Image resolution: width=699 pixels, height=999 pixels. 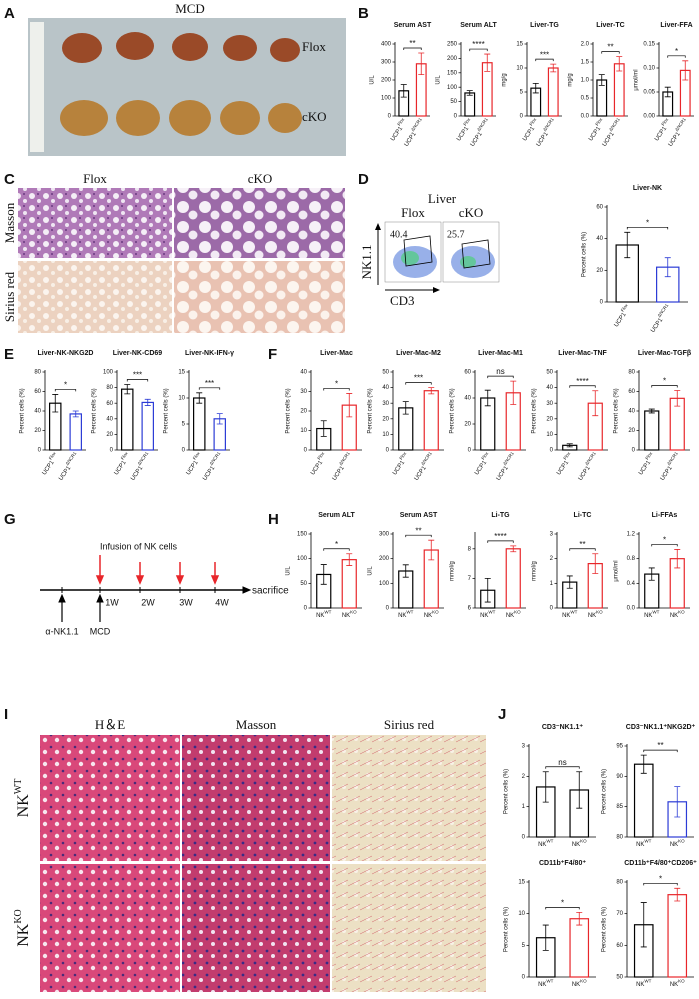 I want to click on panel-letter: E, so click(x=9, y=354).